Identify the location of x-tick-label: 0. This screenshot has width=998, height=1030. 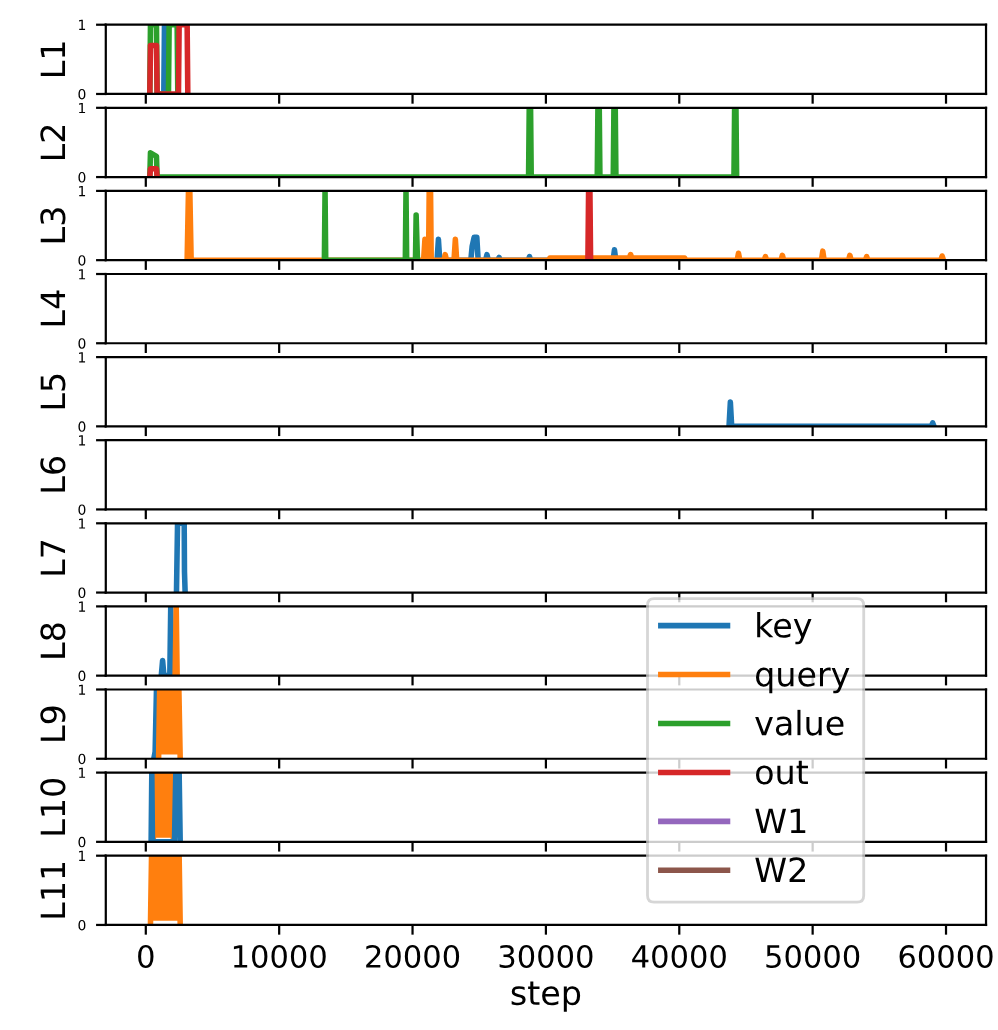
(146, 956).